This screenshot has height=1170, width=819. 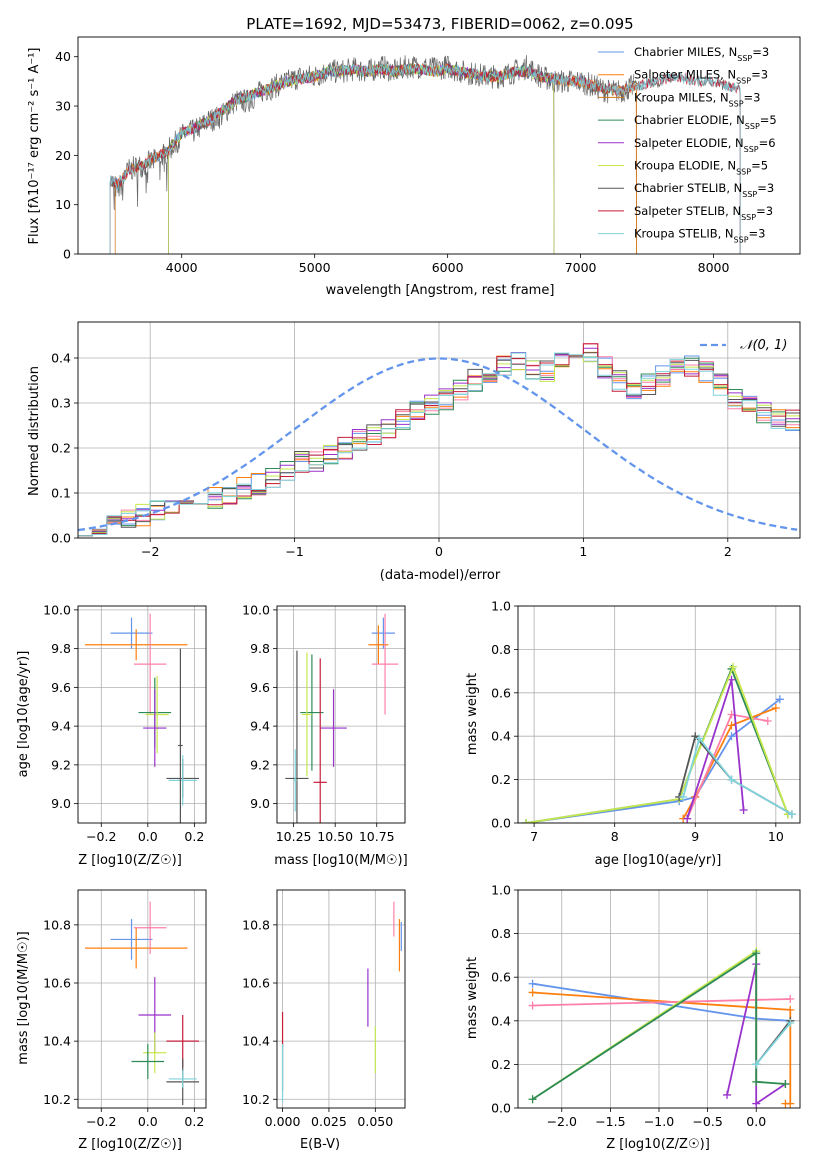 I want to click on y-tick-label: 10.0, so click(x=57, y=609).